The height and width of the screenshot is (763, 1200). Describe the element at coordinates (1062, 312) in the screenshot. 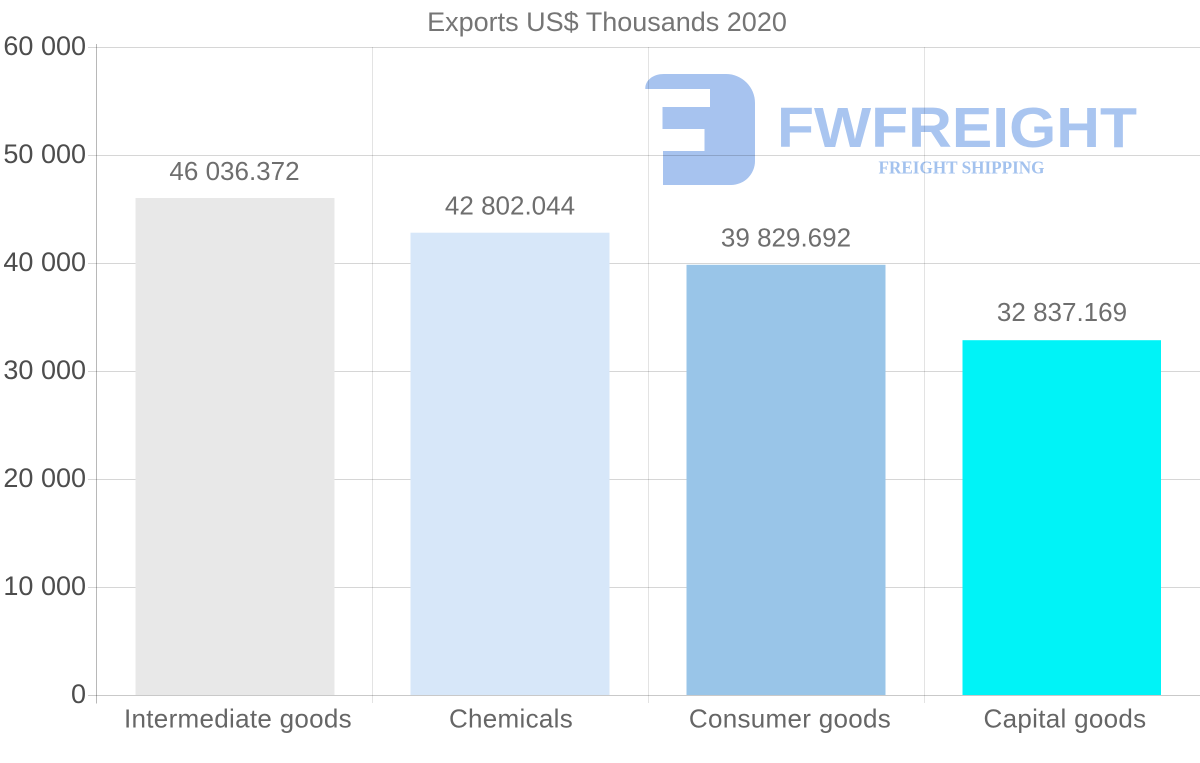

I see `svg-text: 32 837.169` at that location.